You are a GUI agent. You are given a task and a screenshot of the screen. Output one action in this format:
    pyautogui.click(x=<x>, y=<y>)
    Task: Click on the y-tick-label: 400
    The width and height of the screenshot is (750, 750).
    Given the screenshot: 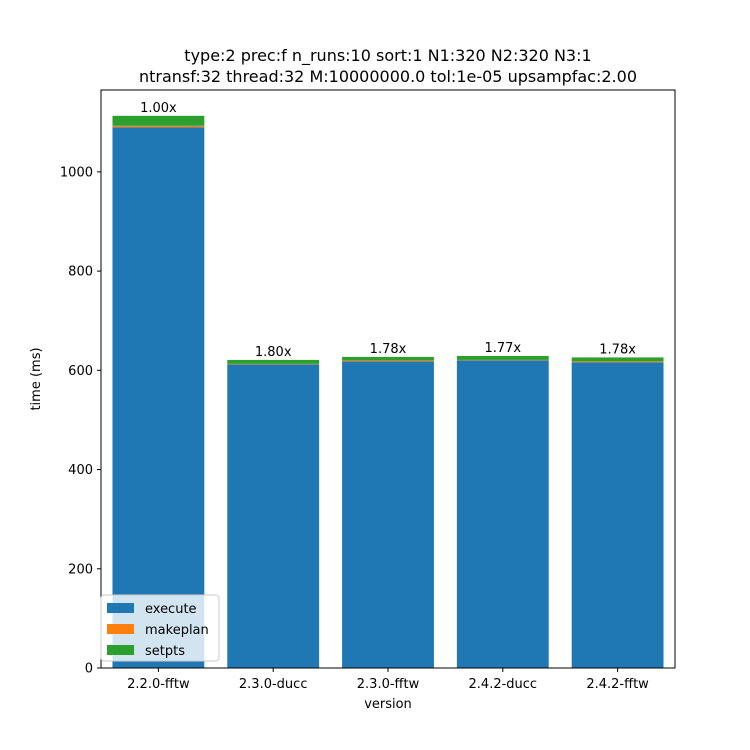 What is the action you would take?
    pyautogui.click(x=80, y=470)
    